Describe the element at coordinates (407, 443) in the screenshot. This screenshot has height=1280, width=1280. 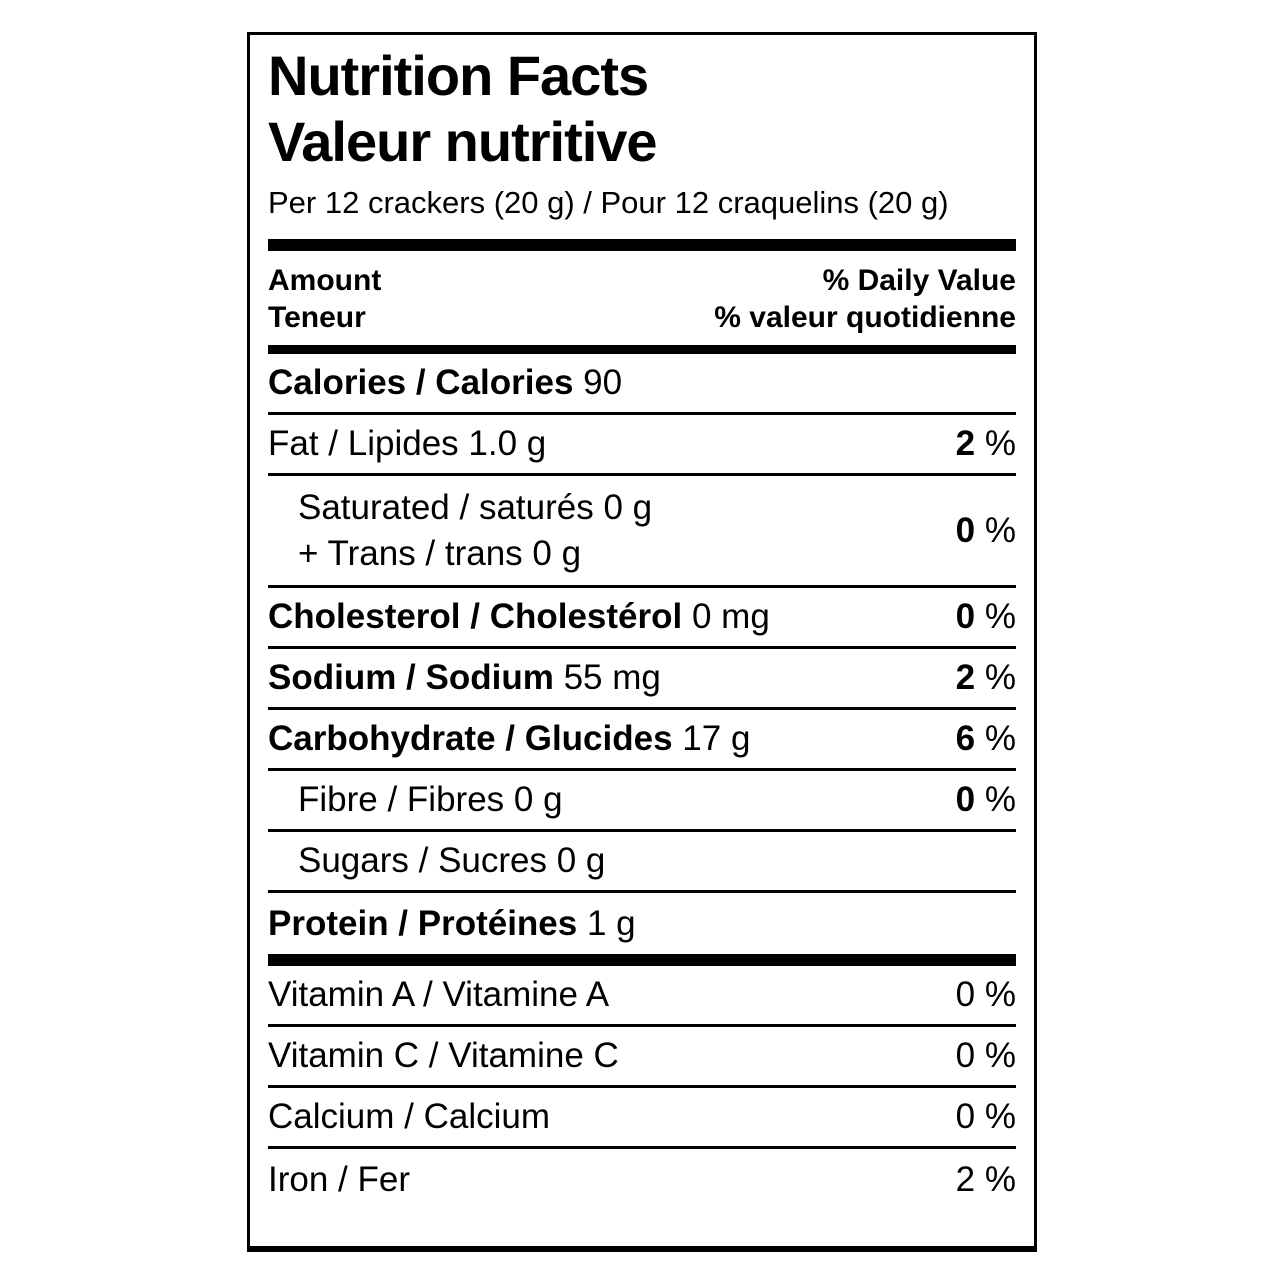
I see `row-fat-label: Fat / Lipides 1.0 g` at that location.